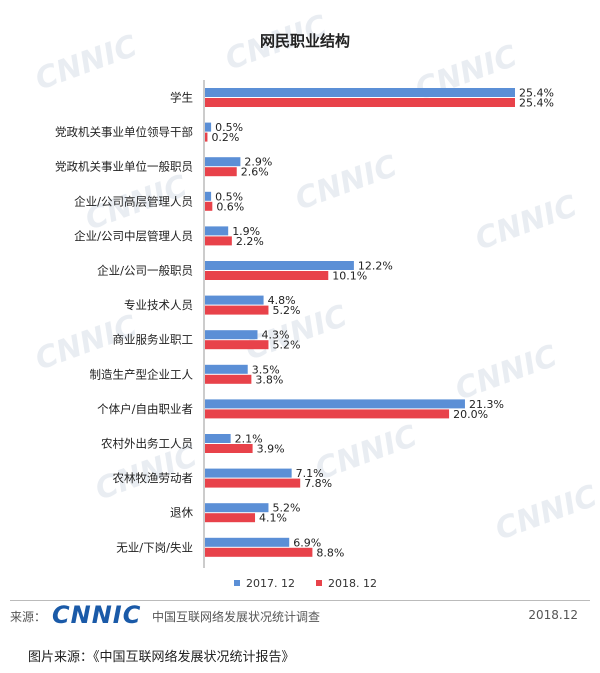 This screenshot has width=600, height=673. I want to click on source-date: 2018.12, so click(553, 615).